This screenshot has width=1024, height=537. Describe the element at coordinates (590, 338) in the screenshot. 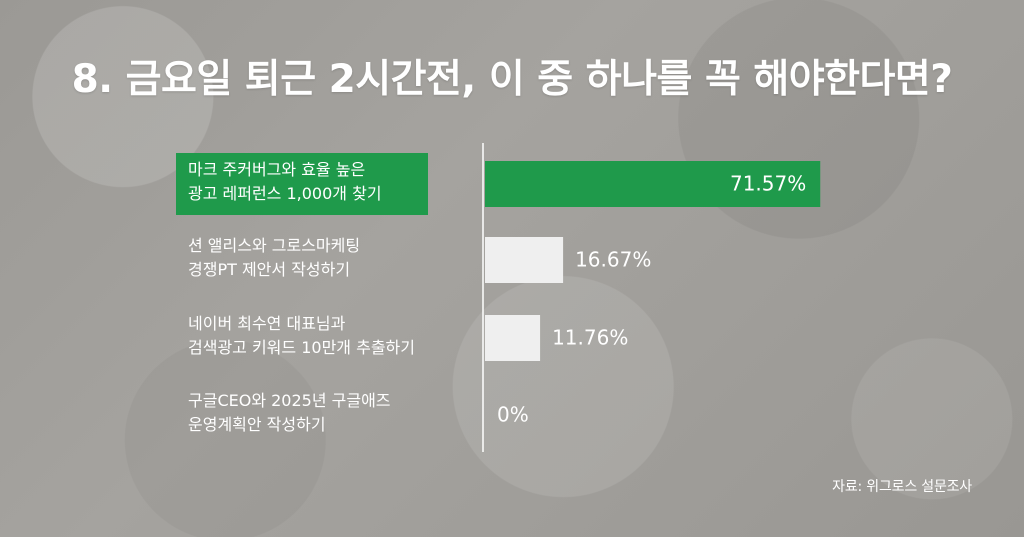

I see `value-label: 11.76%` at that location.